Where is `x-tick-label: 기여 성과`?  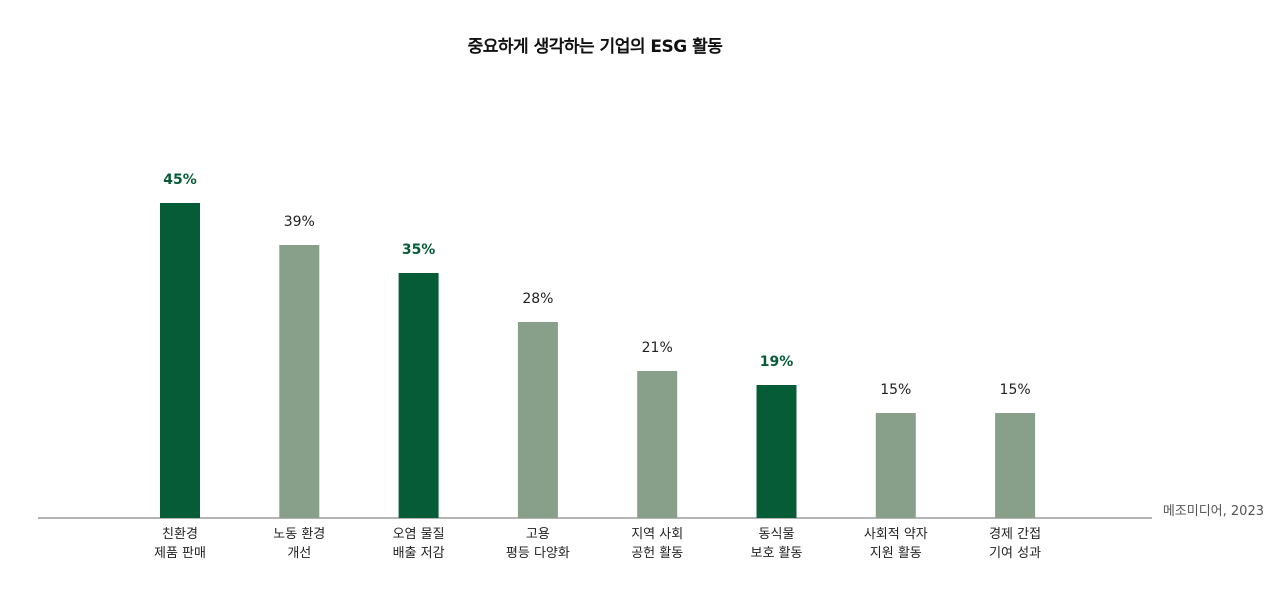 x-tick-label: 기여 성과 is located at coordinates (1015, 553).